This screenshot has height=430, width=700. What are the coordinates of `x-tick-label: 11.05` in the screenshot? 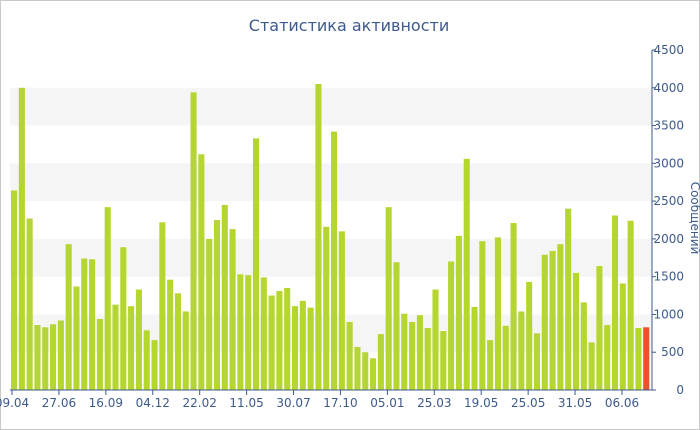 It's located at (246, 403).